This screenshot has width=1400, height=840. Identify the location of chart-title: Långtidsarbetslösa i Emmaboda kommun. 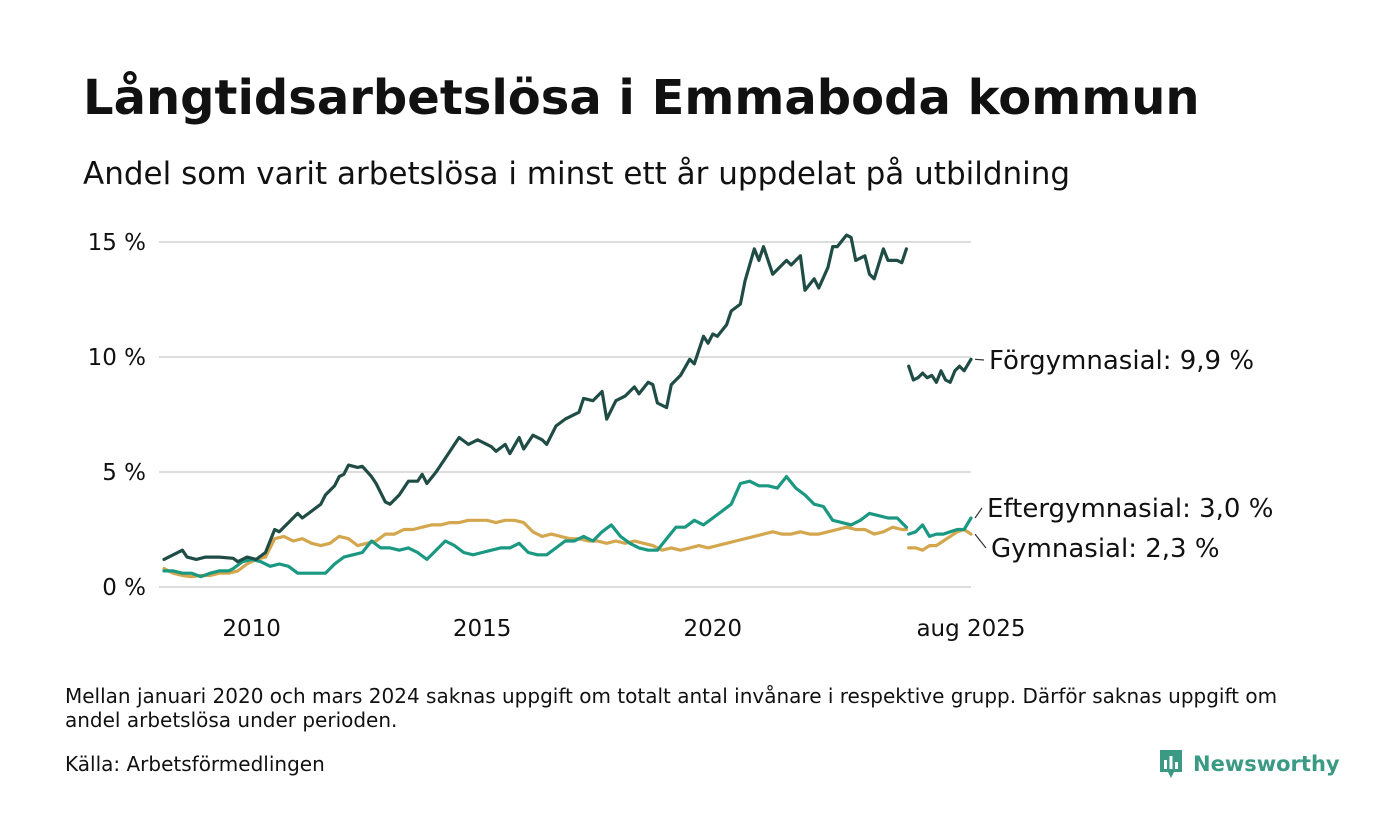
(641, 98).